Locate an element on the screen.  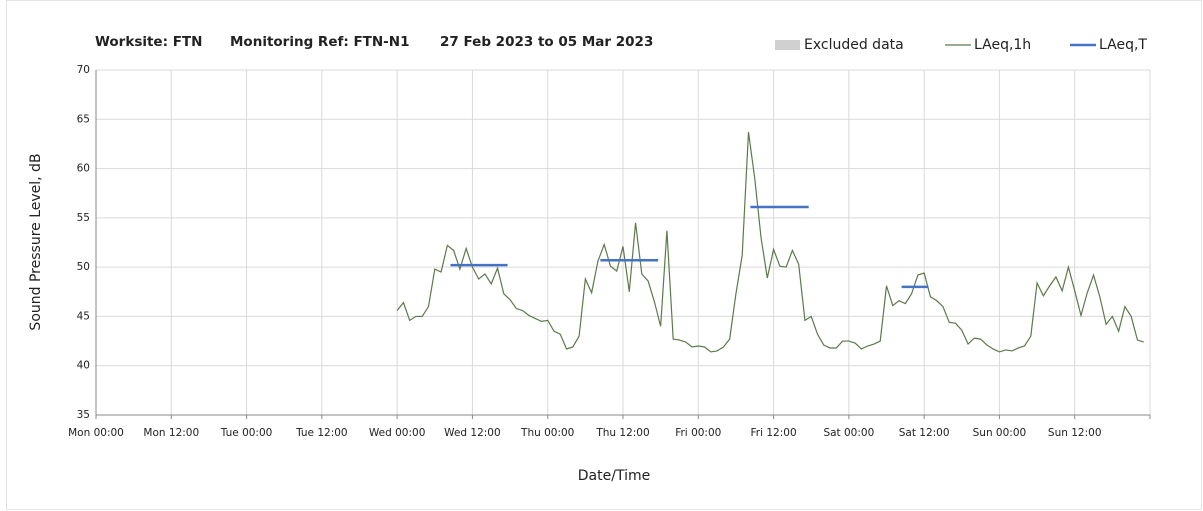
y-tick-label: 60 is located at coordinates (83, 169).